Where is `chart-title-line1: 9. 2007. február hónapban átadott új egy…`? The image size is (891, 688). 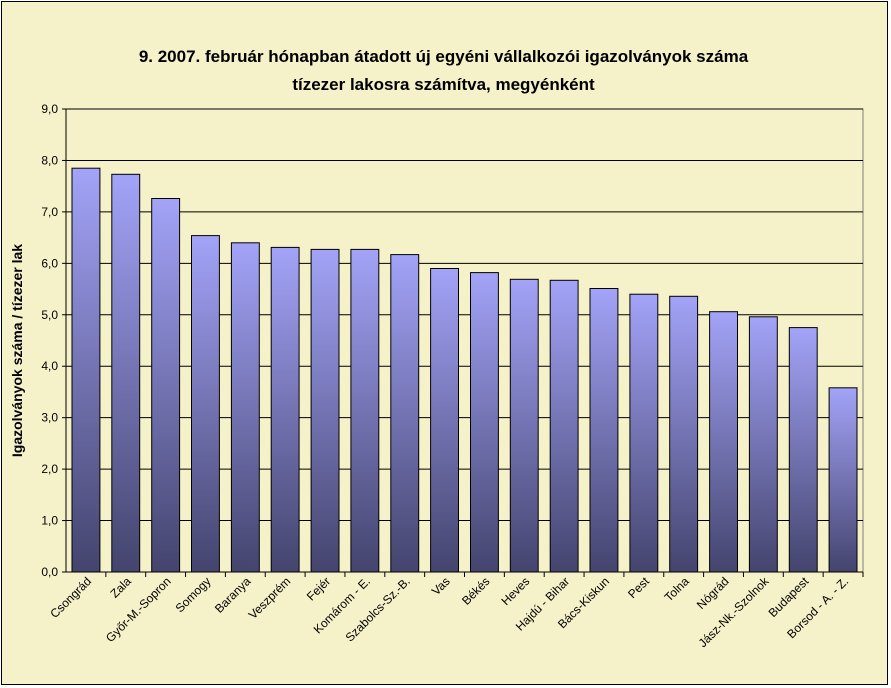
chart-title-line1: 9. 2007. február hónapban átadott új egy… is located at coordinates (443, 56).